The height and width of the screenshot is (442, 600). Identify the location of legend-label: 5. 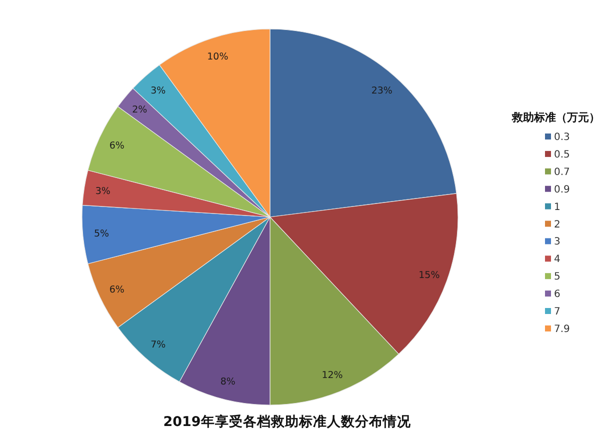
(557, 277).